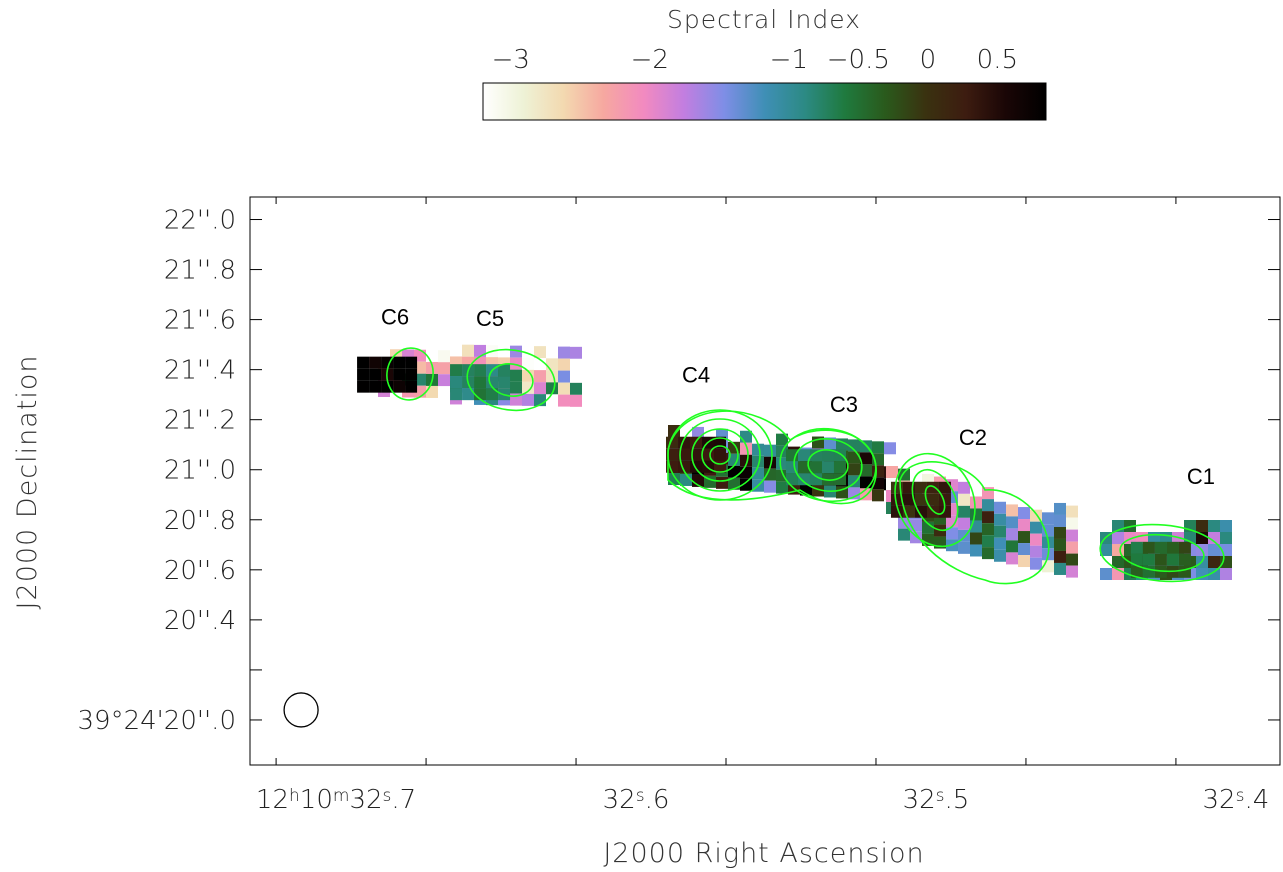 The height and width of the screenshot is (872, 1283). I want to click on y-tick-label: 20''.4, so click(200, 621).